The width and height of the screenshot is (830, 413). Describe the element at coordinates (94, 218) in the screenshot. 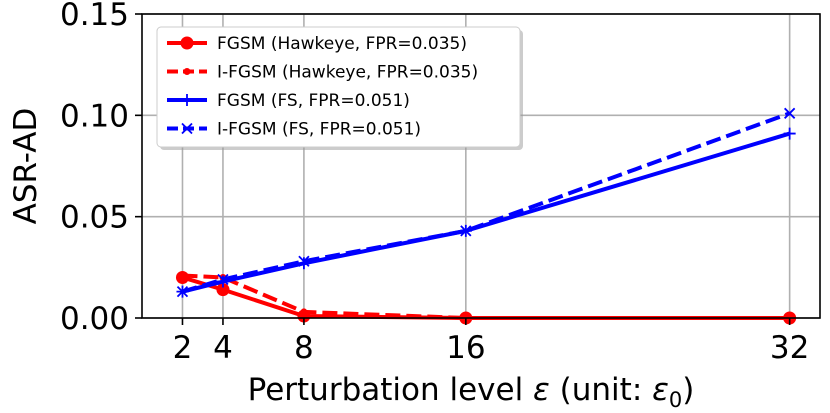

I see `y-tick-label: 0.05` at that location.